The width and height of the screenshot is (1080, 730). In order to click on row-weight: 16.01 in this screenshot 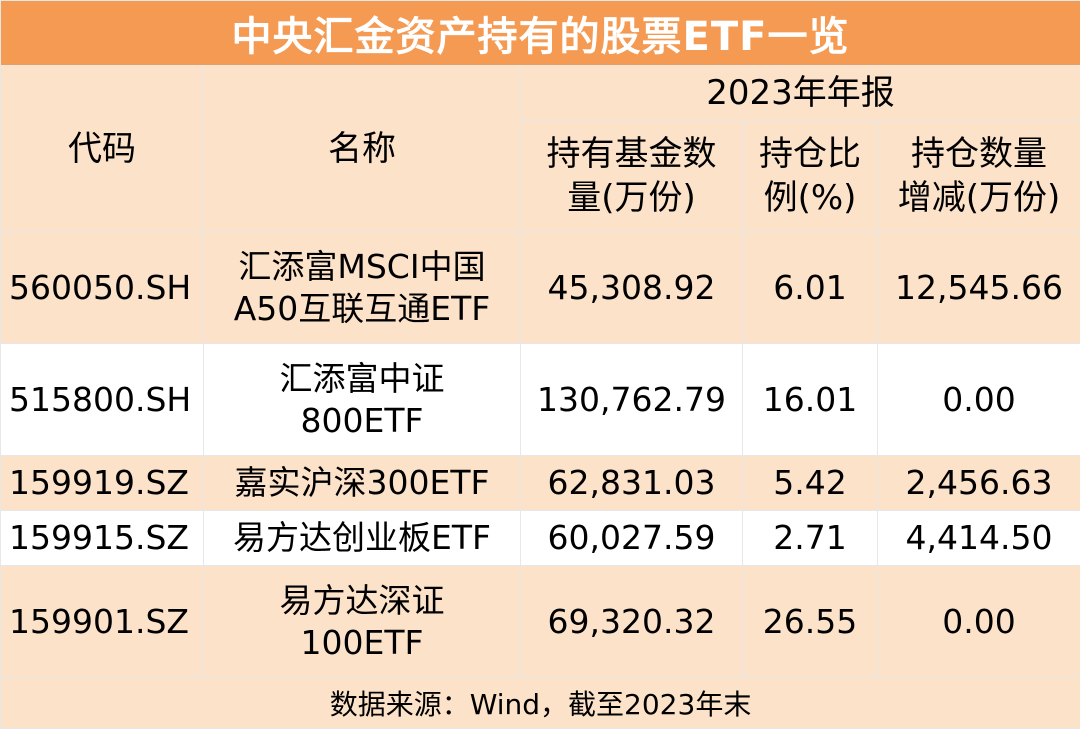, I will do `click(810, 399)`.